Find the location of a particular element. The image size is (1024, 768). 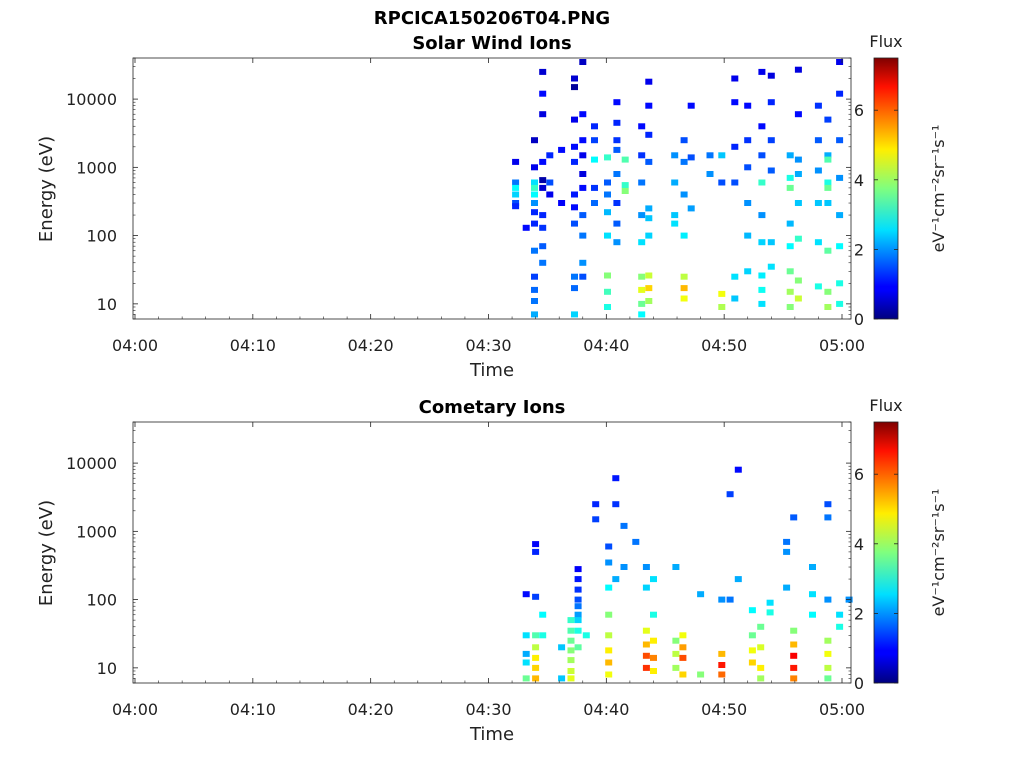

colorbar-tick-label: 2 is located at coordinates (859, 249).